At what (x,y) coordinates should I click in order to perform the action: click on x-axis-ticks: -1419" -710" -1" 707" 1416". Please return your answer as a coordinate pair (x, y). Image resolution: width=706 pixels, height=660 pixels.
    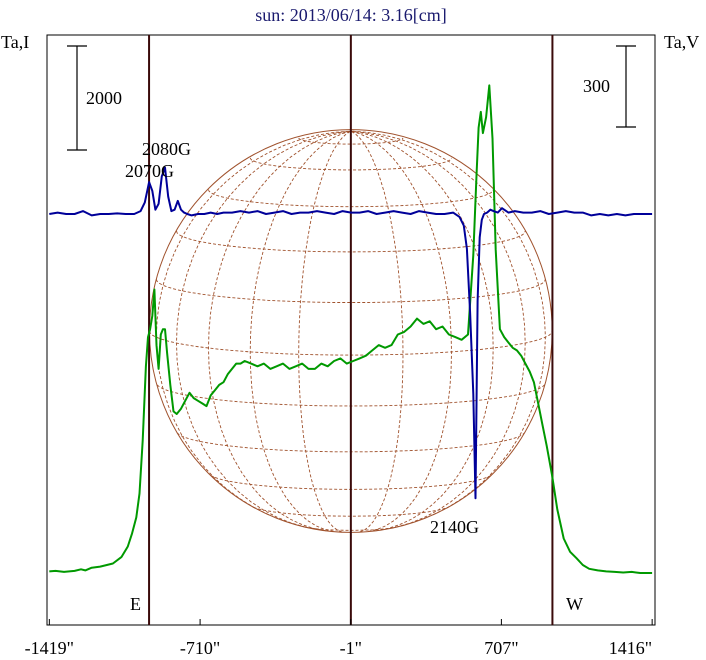
    Looking at the image, I should click on (339, 638).